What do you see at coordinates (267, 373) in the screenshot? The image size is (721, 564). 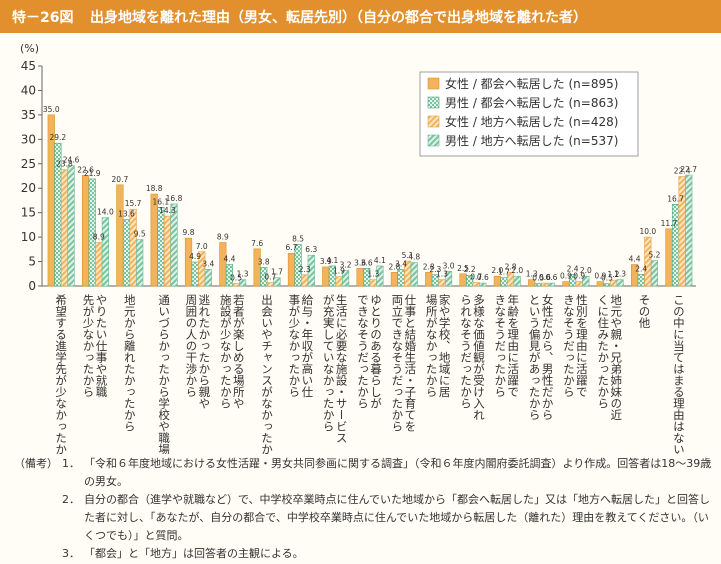 I see `category-label-text: 出会いやチャンスがなかったから` at bounding box center [267, 373].